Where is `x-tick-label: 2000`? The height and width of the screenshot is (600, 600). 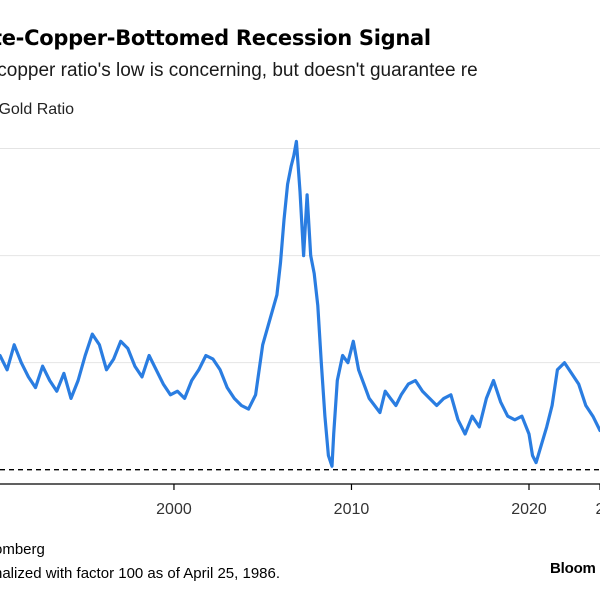 x-tick-label: 2000 is located at coordinates (174, 509).